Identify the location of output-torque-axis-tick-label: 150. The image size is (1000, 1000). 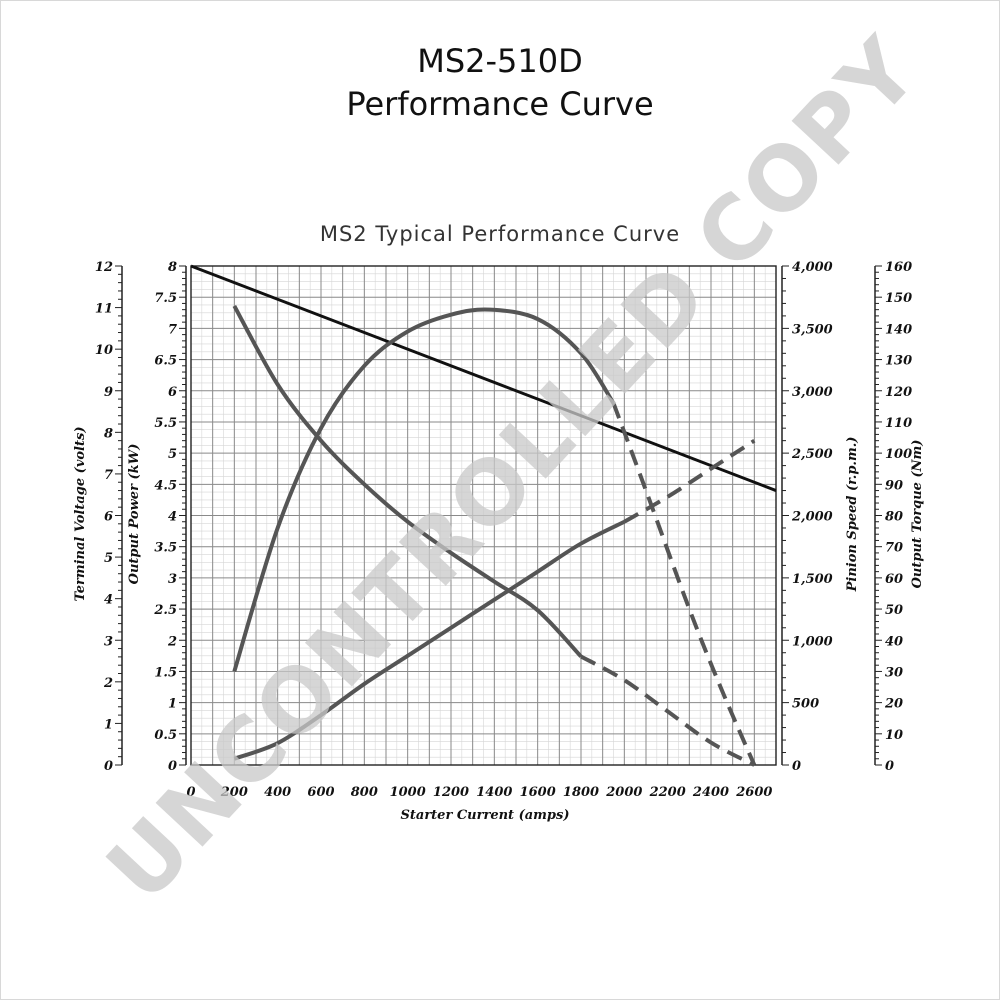
(898, 298).